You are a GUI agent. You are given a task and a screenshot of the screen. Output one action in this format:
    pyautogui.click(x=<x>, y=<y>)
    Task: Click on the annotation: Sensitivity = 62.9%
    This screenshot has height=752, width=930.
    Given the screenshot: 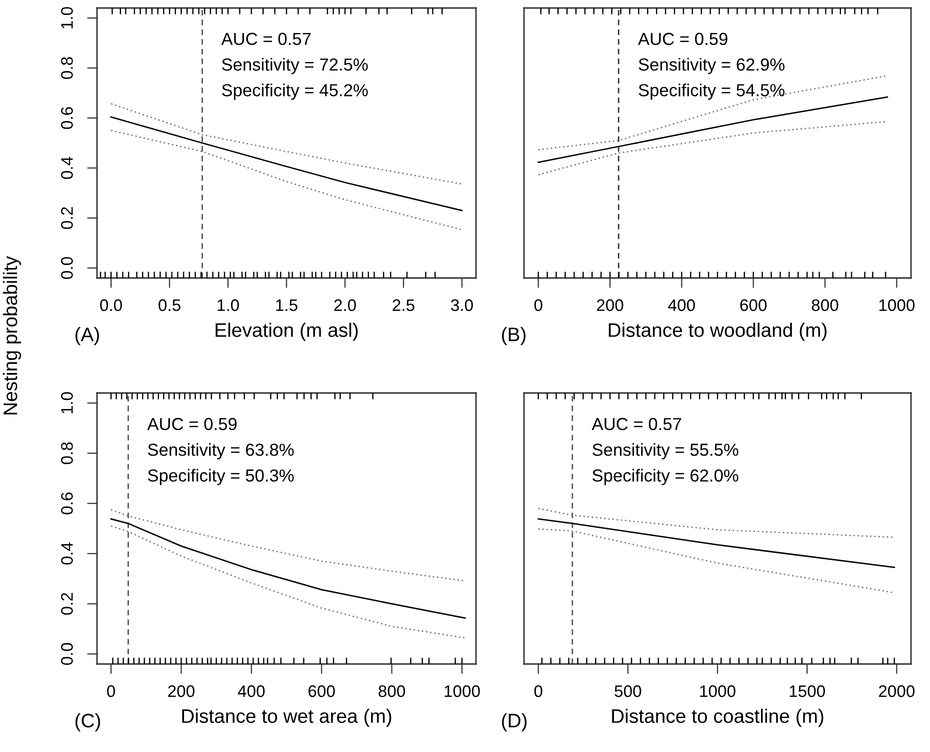 What is the action you would take?
    pyautogui.click(x=711, y=66)
    